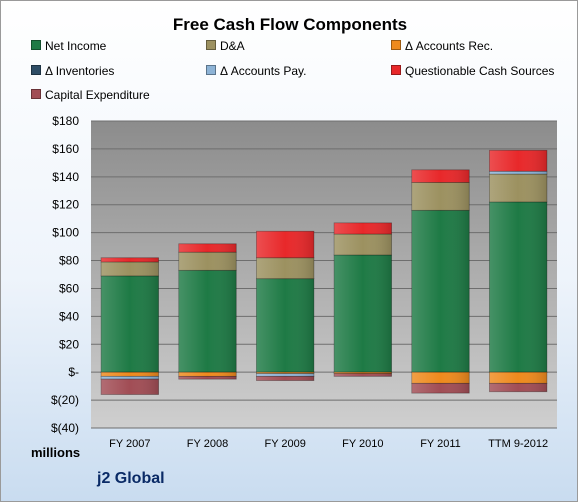  I want to click on legend-item-da: D&A, so click(225, 46).